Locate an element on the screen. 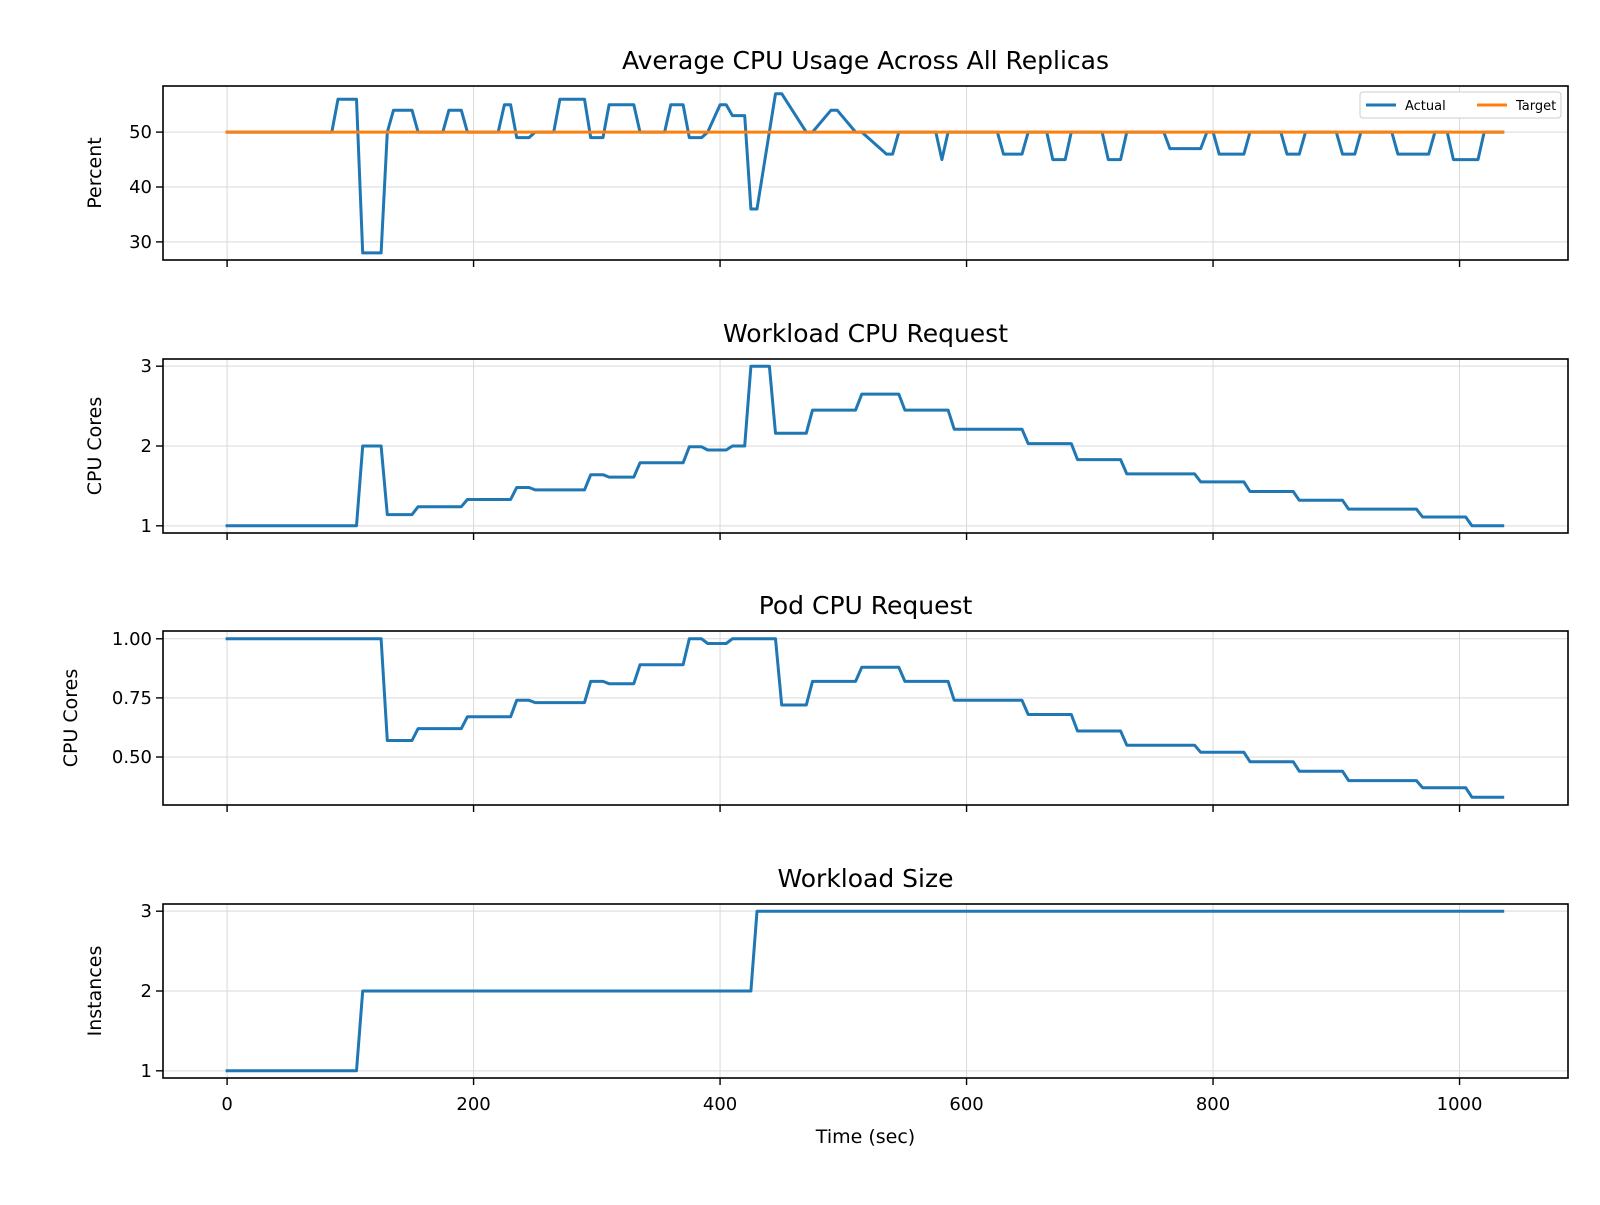  y-tick-label: 50 is located at coordinates (140, 132).